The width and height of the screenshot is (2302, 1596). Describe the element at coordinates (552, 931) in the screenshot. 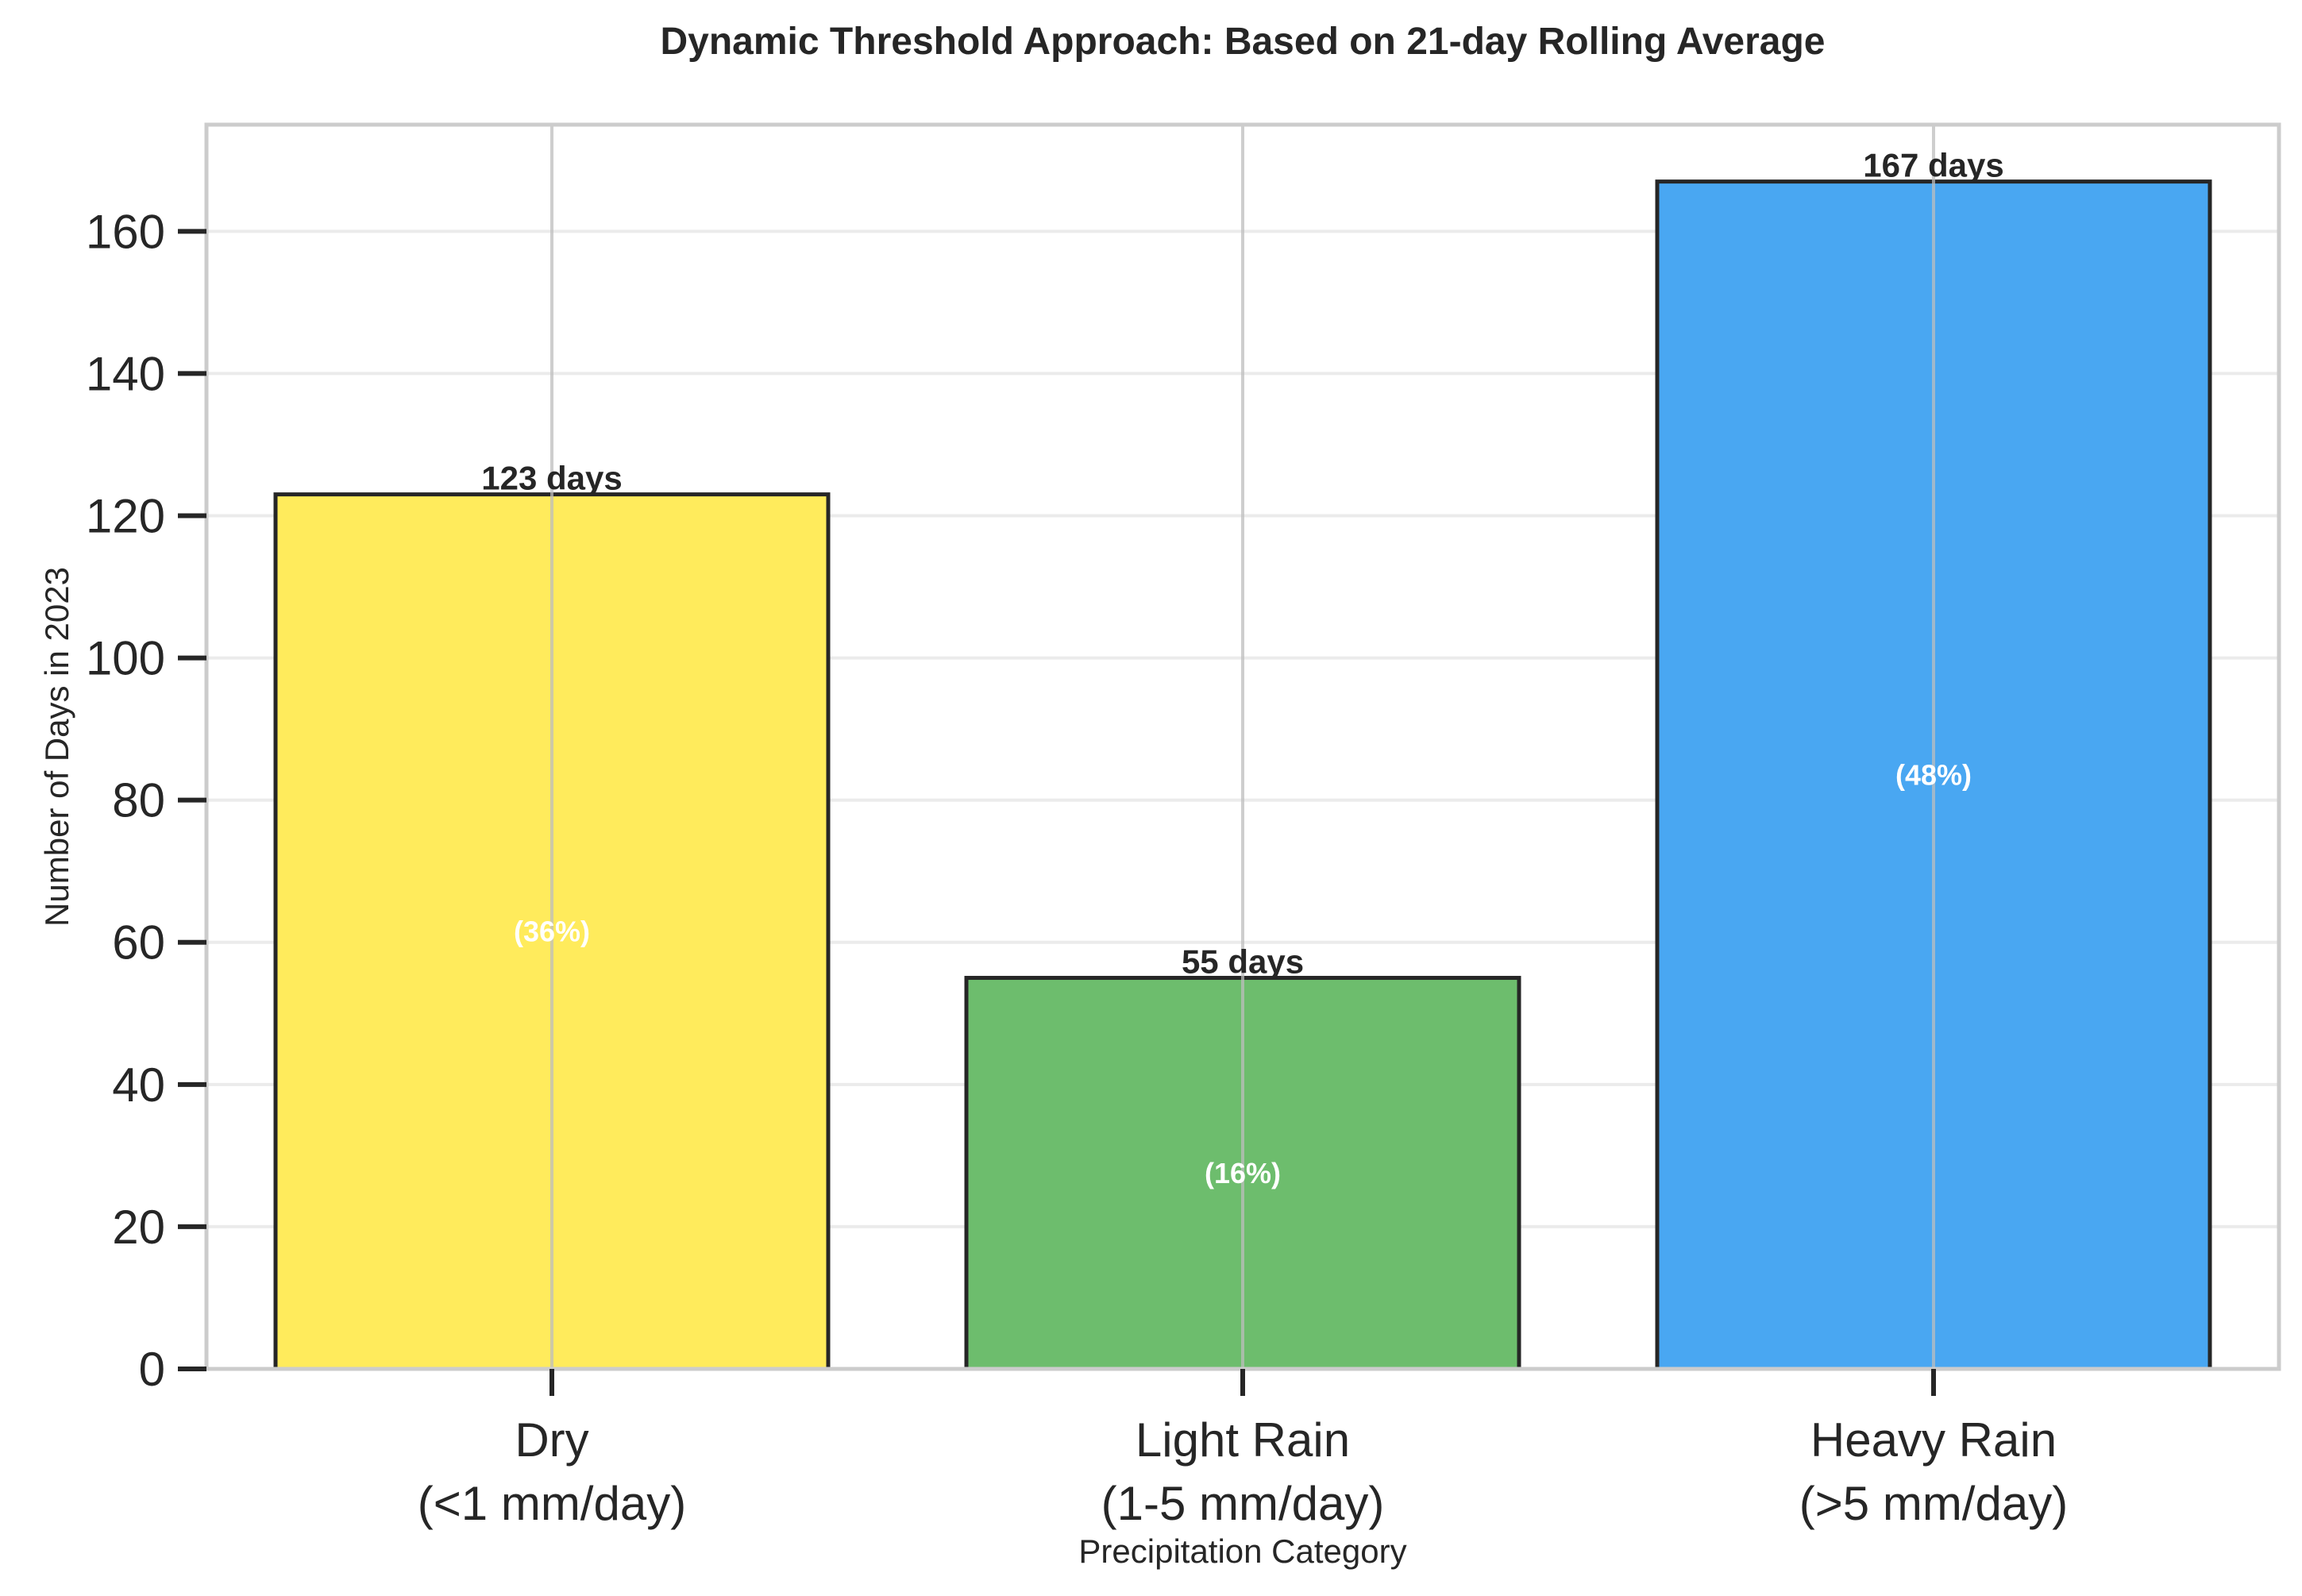

I see `bar-percent-label: (36%)` at that location.